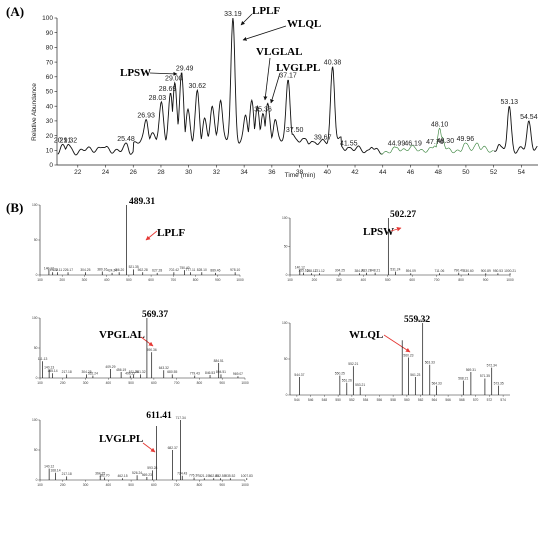 Image resolution: width=550 pixels, height=538 pixels. What do you see at coordinates (63, 485) in the screenshot?
I see `spectrum-x-tick-label: 200` at bounding box center [63, 485].